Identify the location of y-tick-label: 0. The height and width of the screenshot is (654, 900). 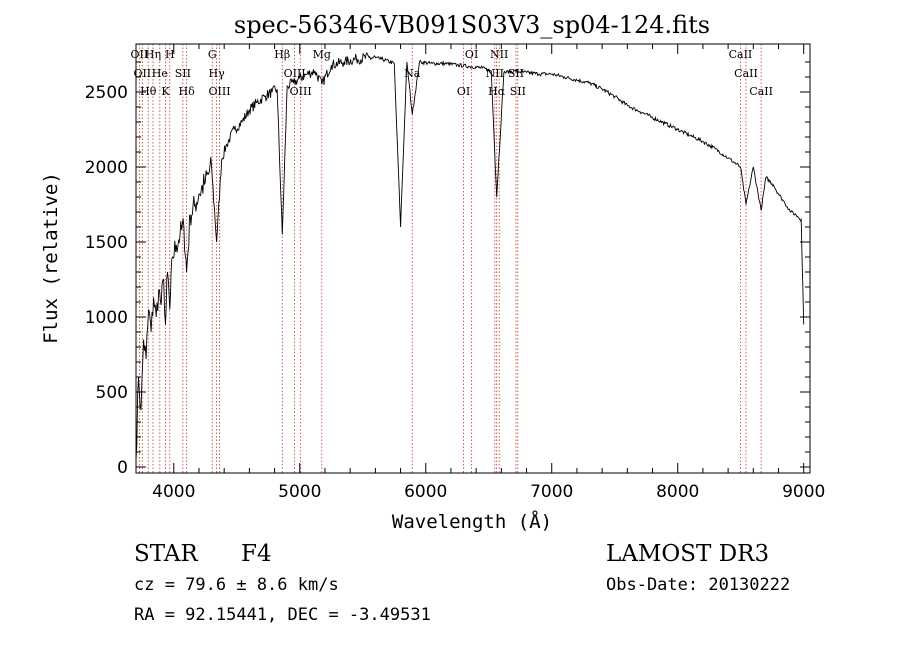
(122, 468).